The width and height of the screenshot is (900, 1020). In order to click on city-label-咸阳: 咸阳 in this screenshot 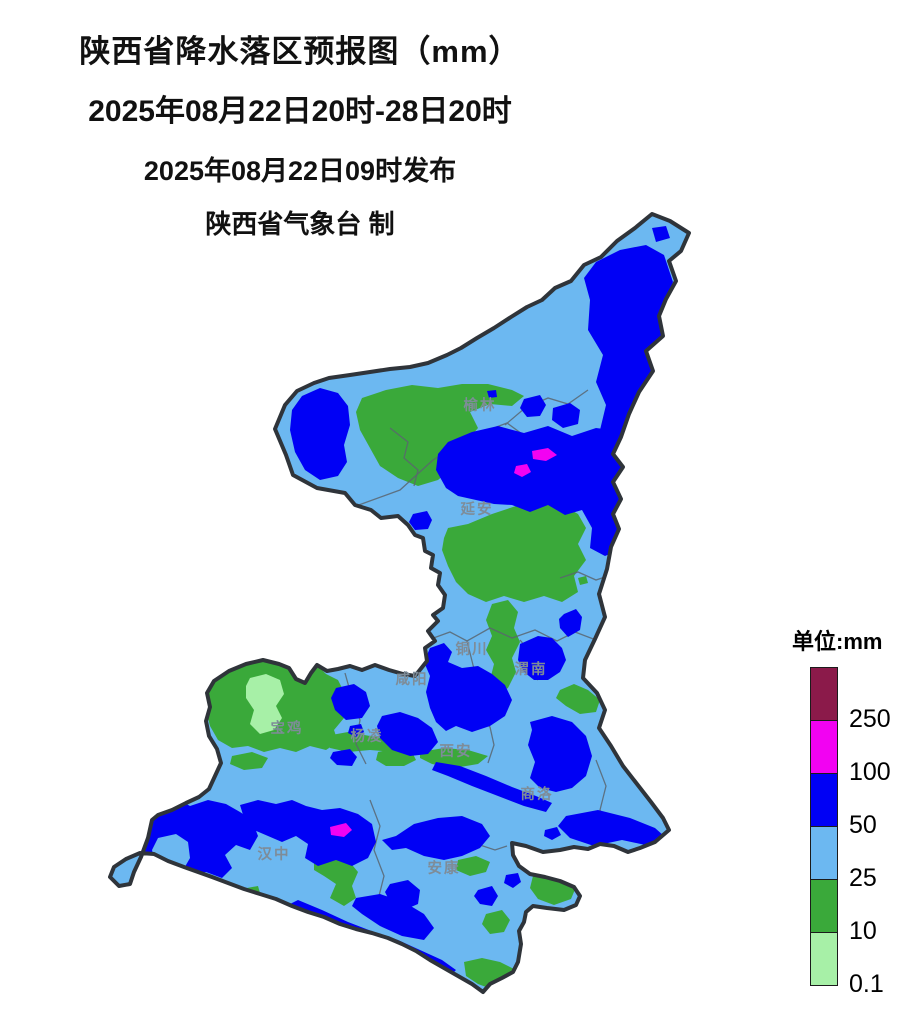, I will do `click(412, 679)`.